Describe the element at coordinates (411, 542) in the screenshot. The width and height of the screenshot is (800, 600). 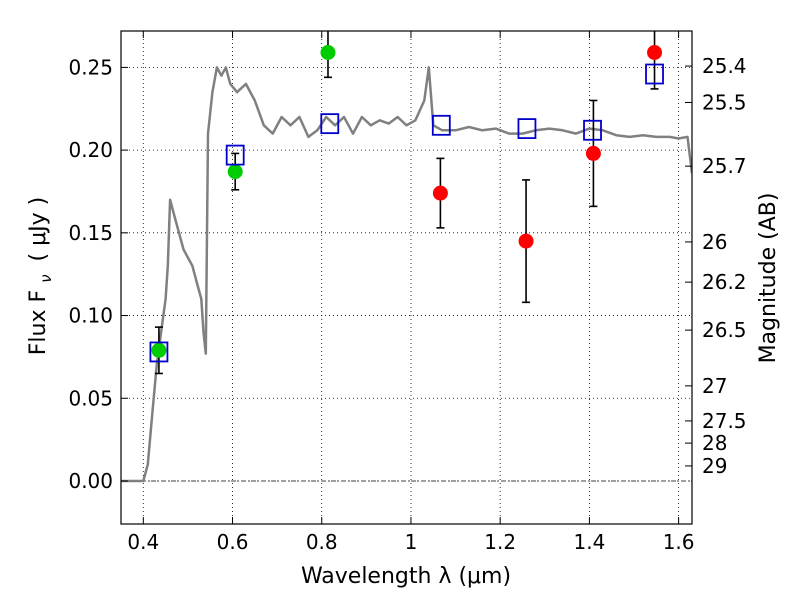
I see `x-tick-label: 1` at that location.